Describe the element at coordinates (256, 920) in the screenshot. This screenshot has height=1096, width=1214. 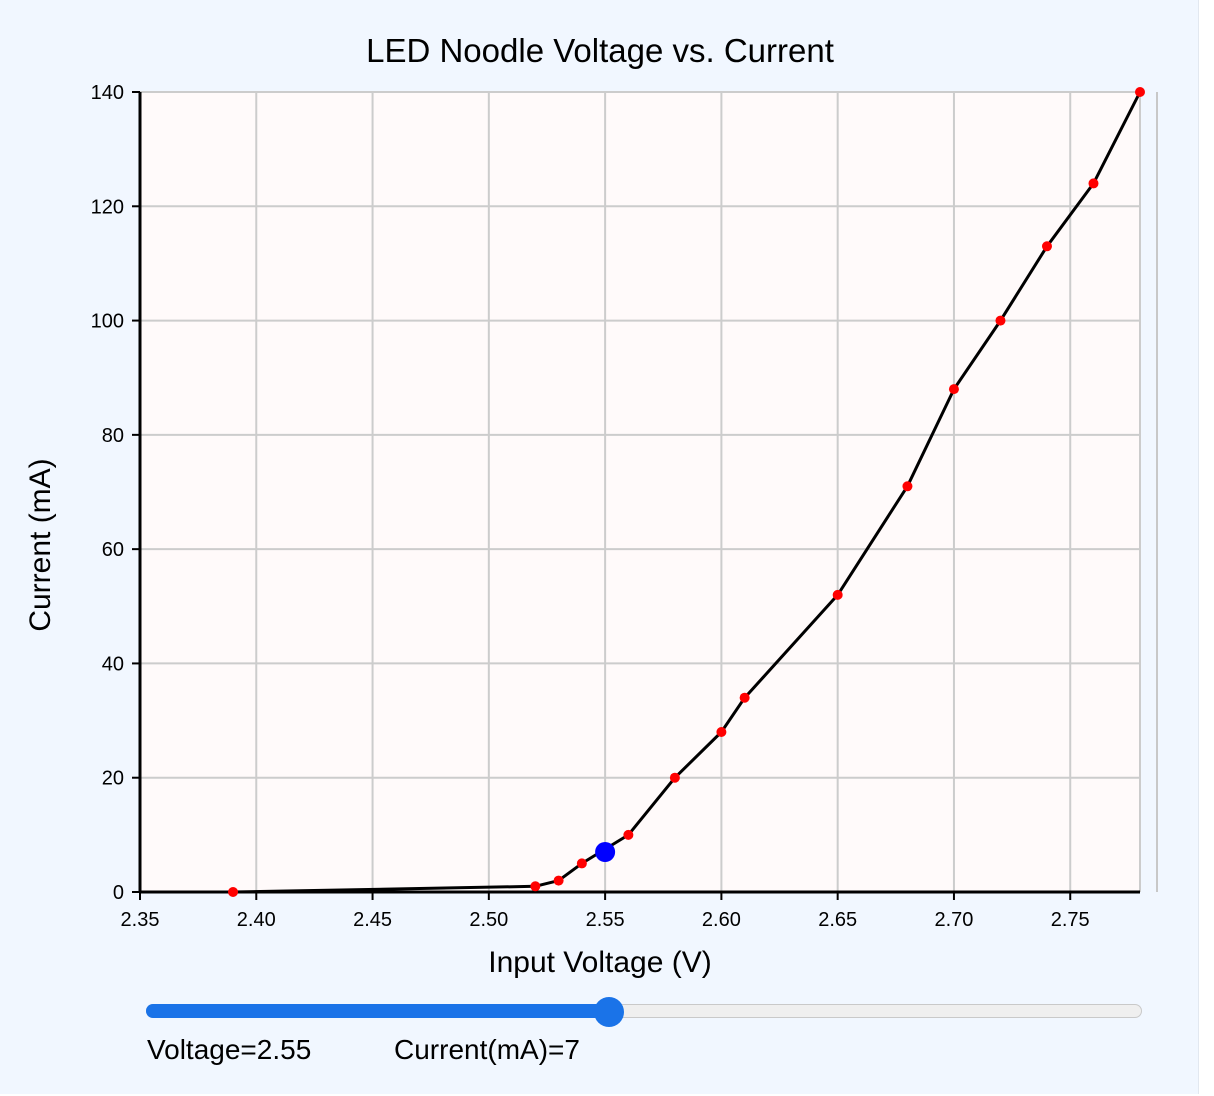
I see `x-tick-label: 2.40` at that location.